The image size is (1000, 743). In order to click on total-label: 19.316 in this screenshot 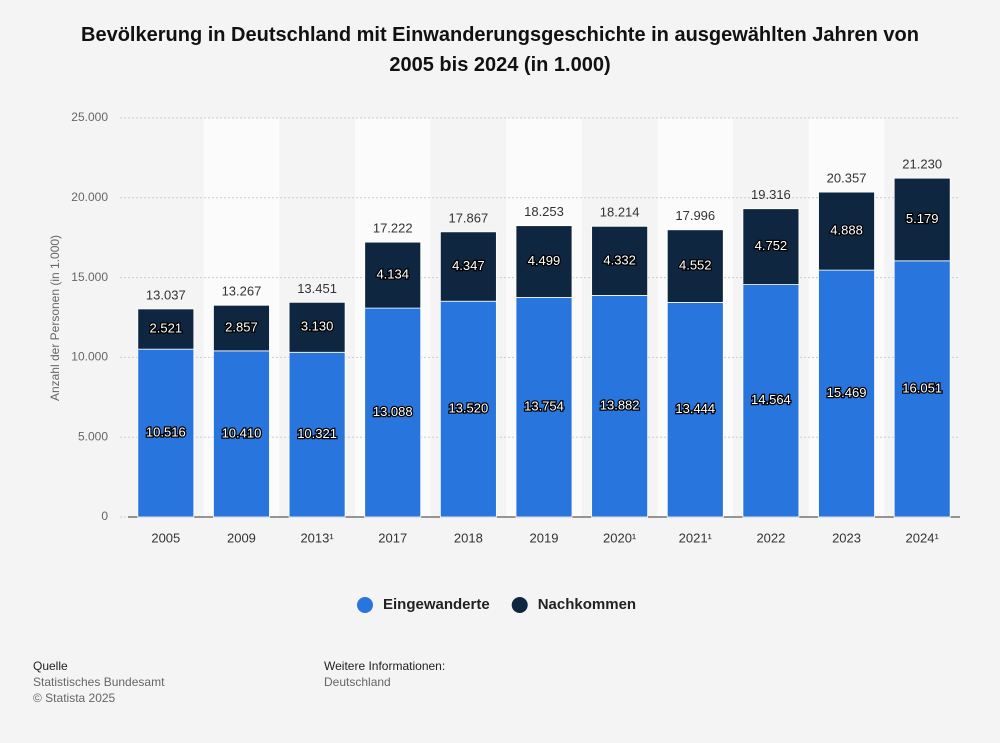, I will do `click(771, 194)`.